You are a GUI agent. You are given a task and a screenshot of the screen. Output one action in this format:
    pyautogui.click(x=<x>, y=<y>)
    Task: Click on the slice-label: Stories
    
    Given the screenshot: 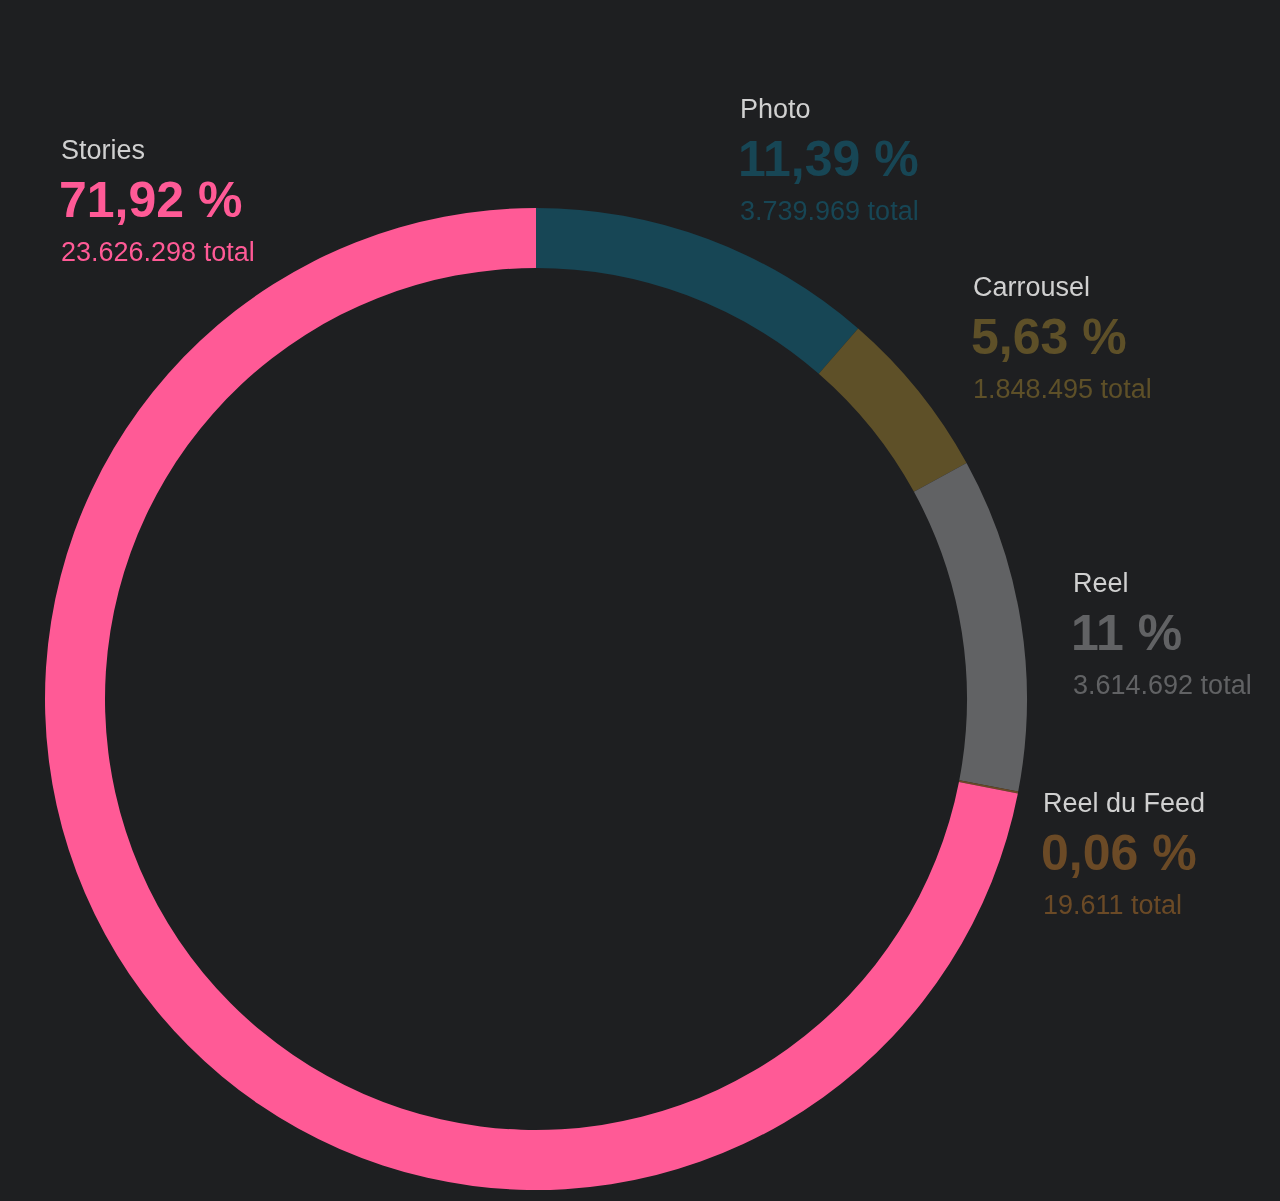 What is the action you would take?
    pyautogui.click(x=103, y=150)
    